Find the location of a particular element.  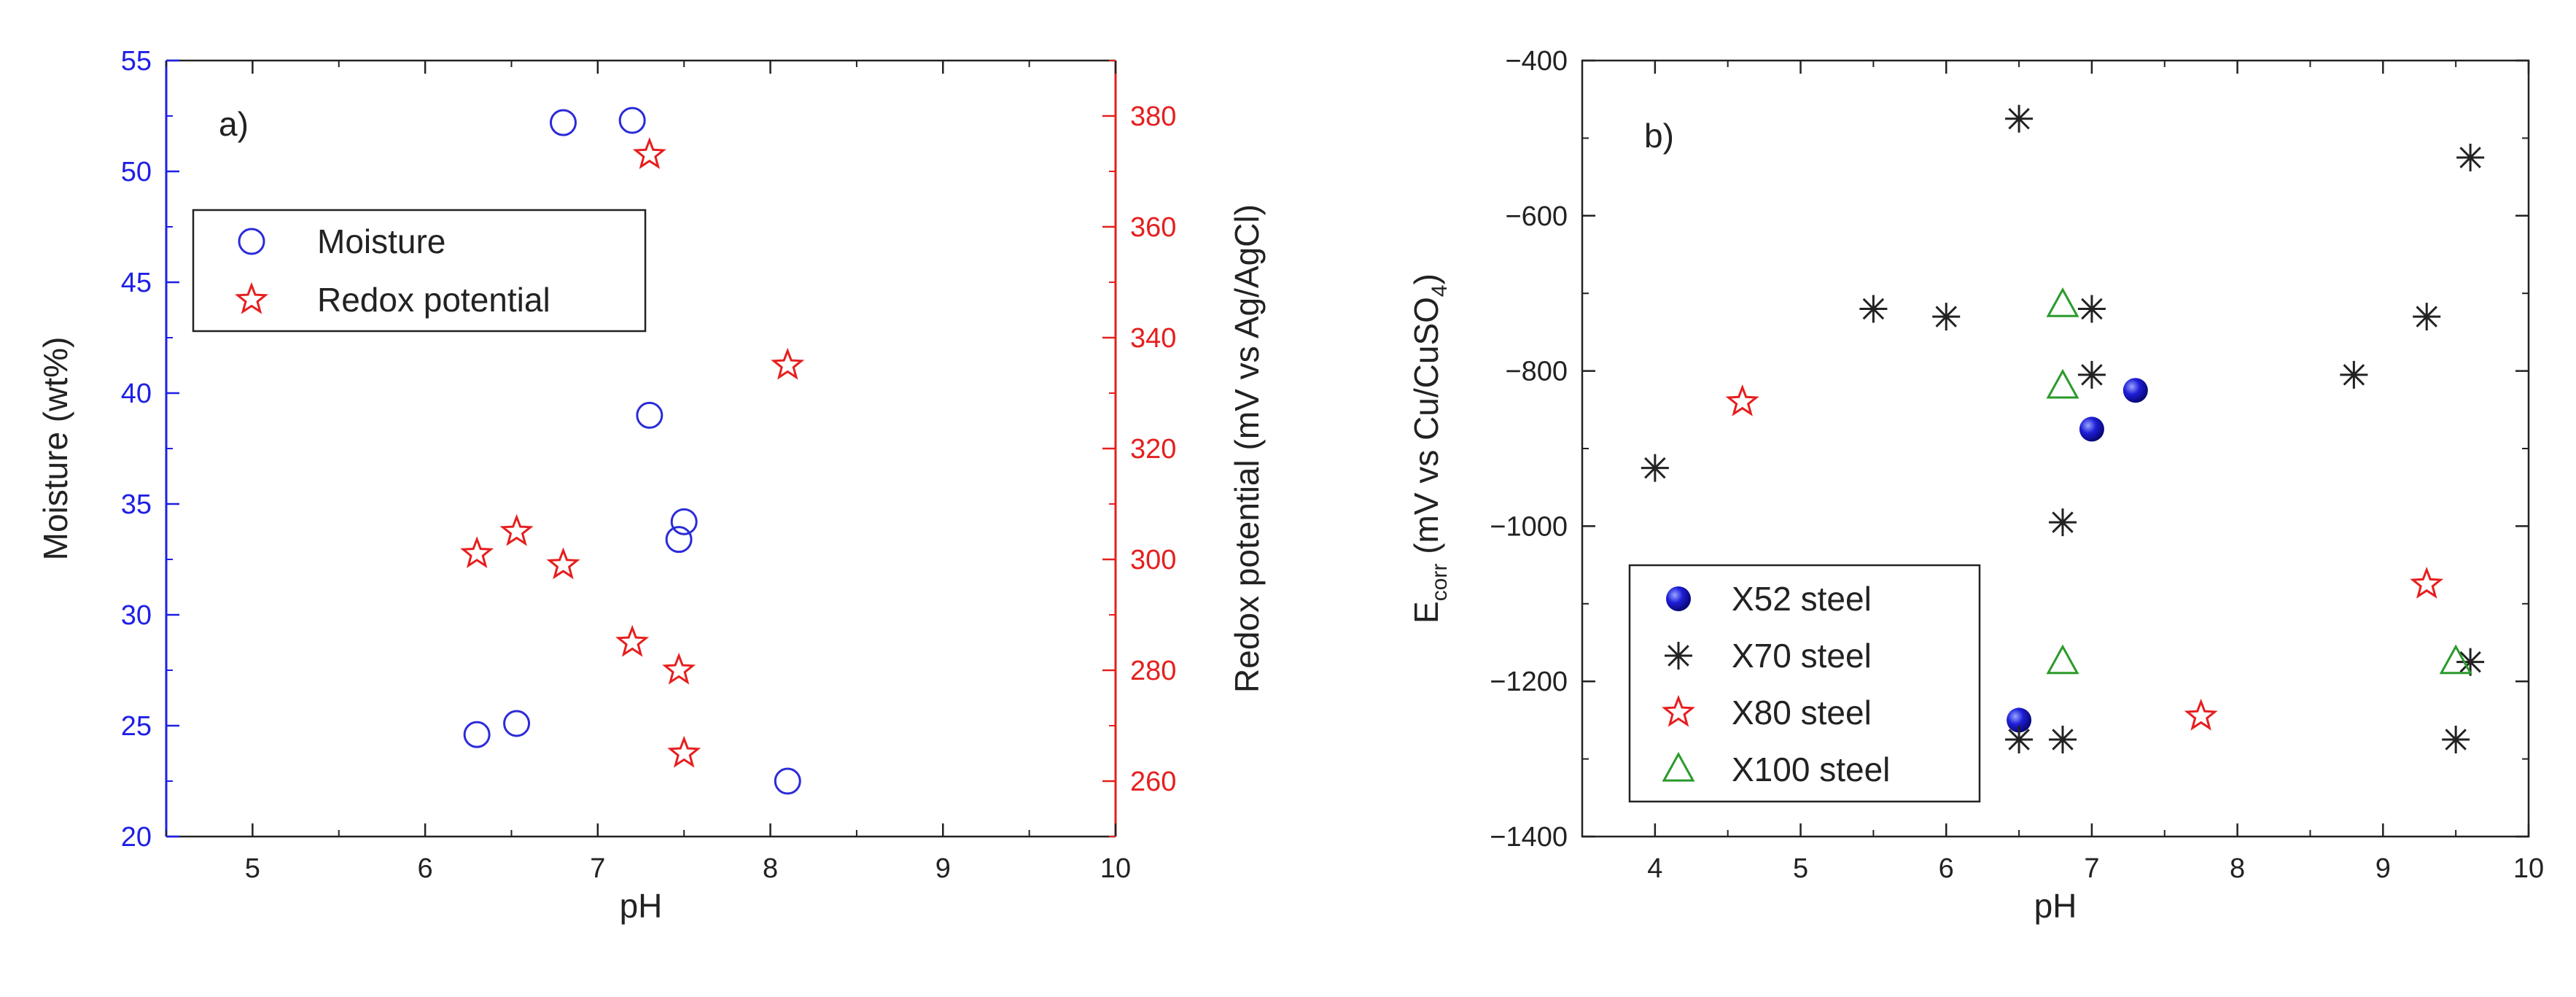

x-tick-label: 4 is located at coordinates (1654, 868).